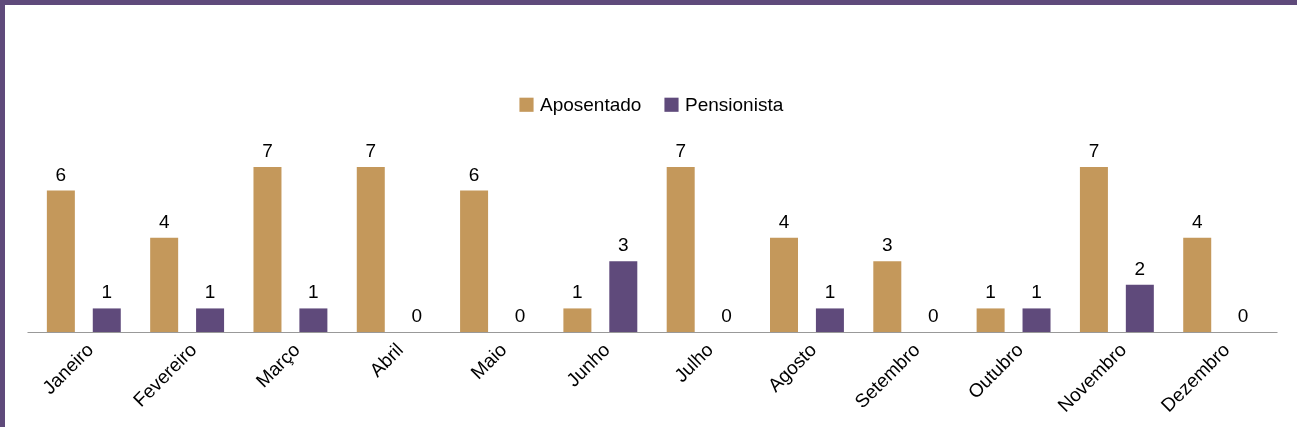 The height and width of the screenshot is (427, 1307). What do you see at coordinates (1140, 268) in the screenshot?
I see `data-label: 2` at bounding box center [1140, 268].